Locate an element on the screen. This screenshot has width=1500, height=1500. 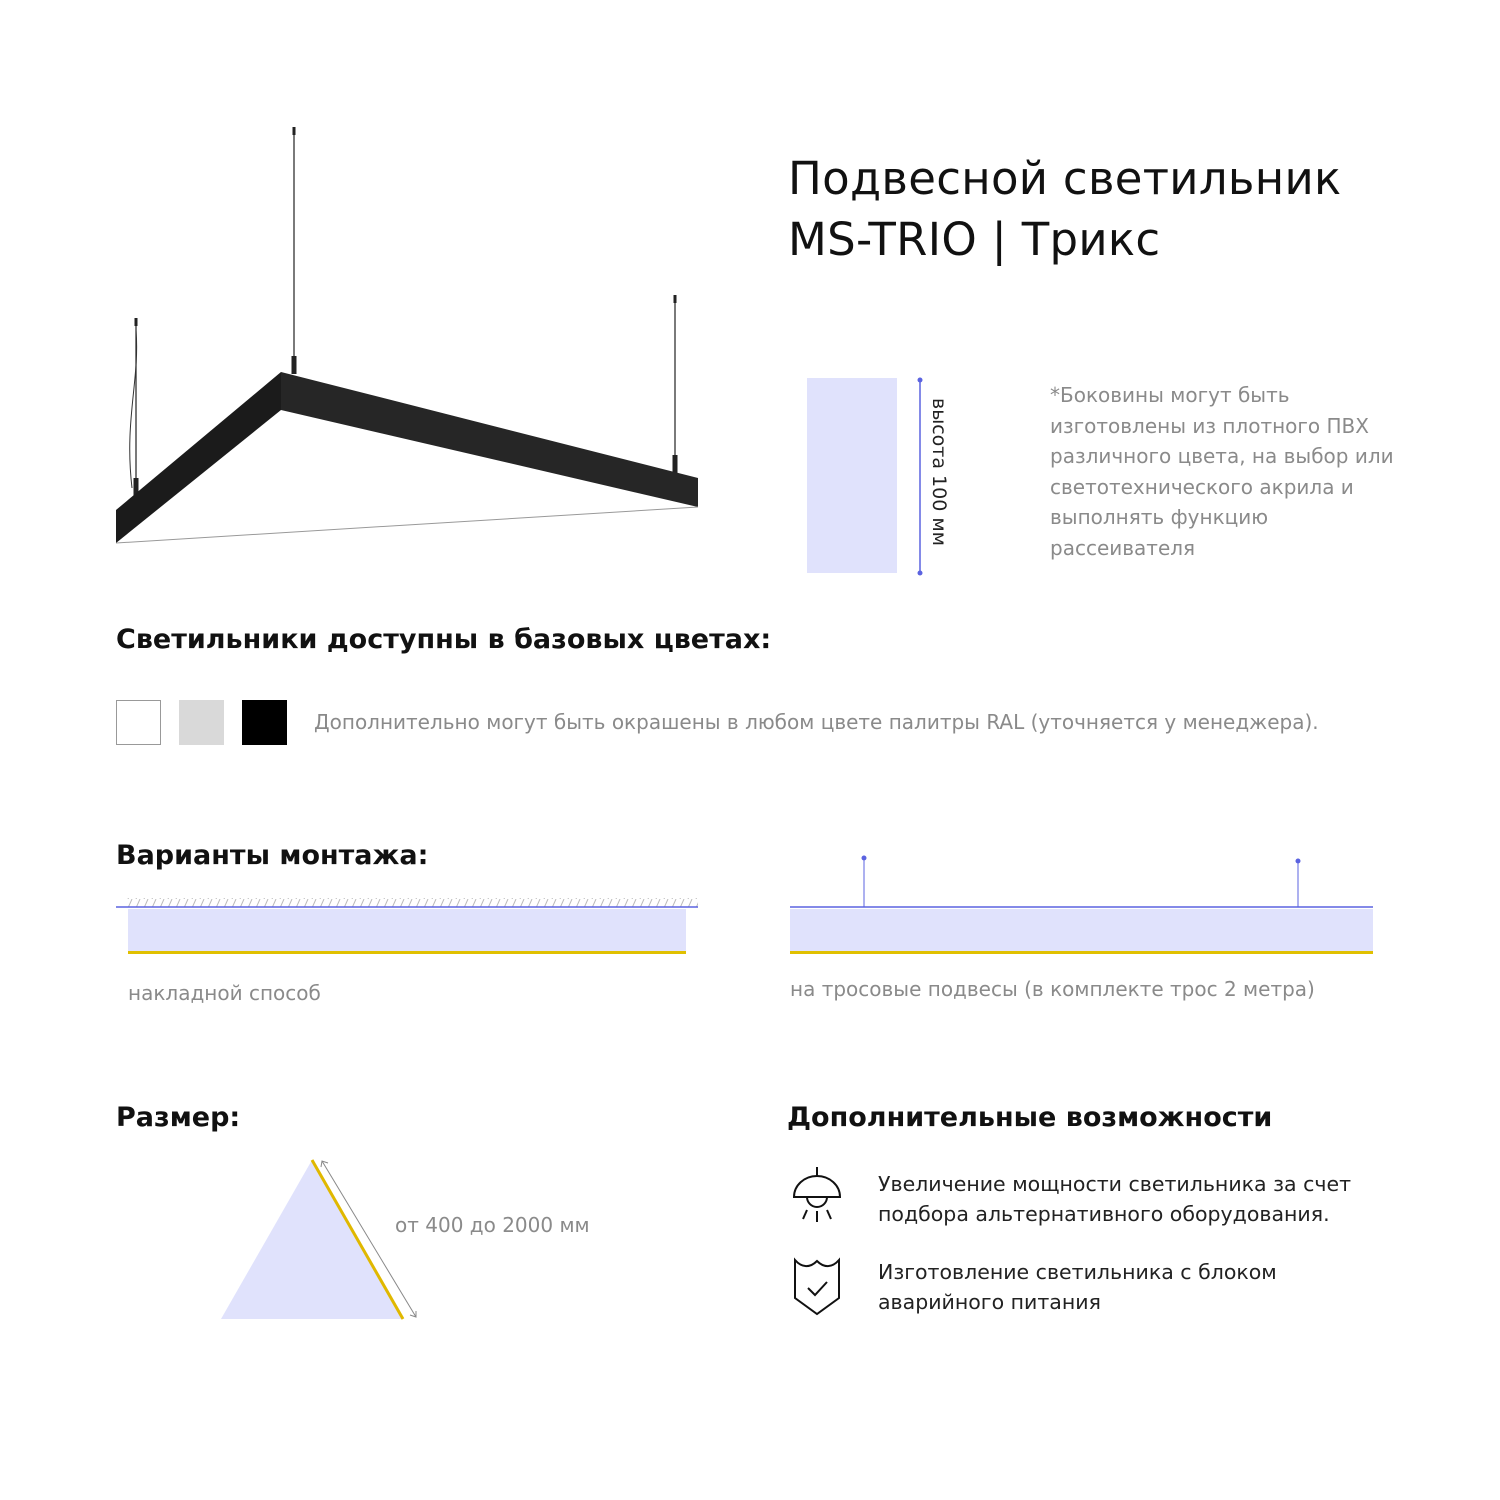
colors-heading: Светильники доступны в базовых цветах: is located at coordinates (444, 639).